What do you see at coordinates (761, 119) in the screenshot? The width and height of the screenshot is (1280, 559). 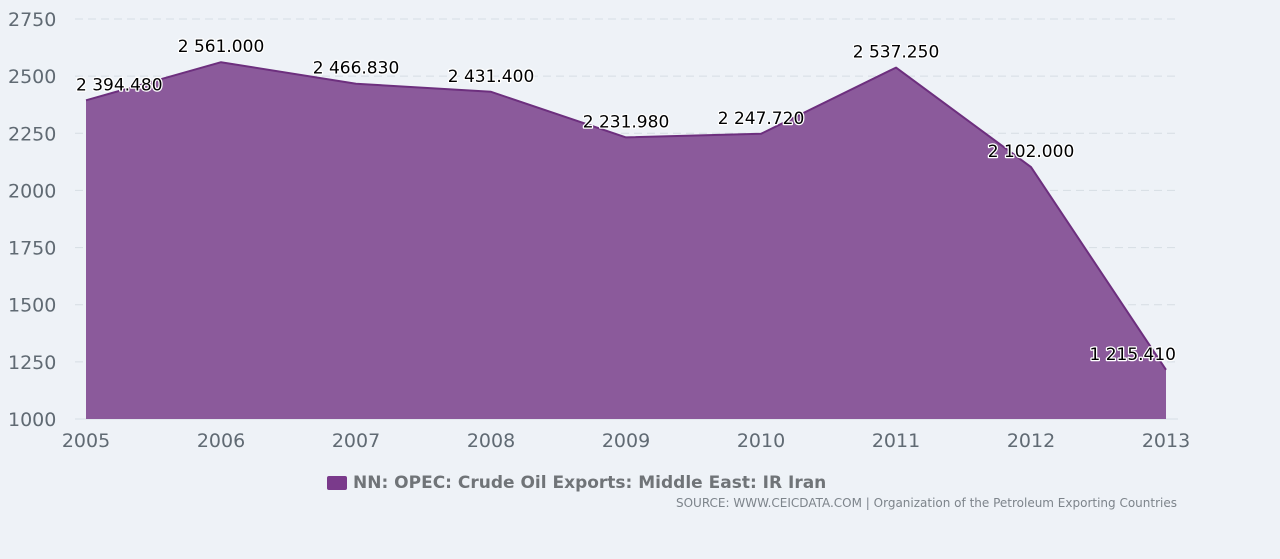 I see `data-label-2010: 2 247.720` at bounding box center [761, 119].